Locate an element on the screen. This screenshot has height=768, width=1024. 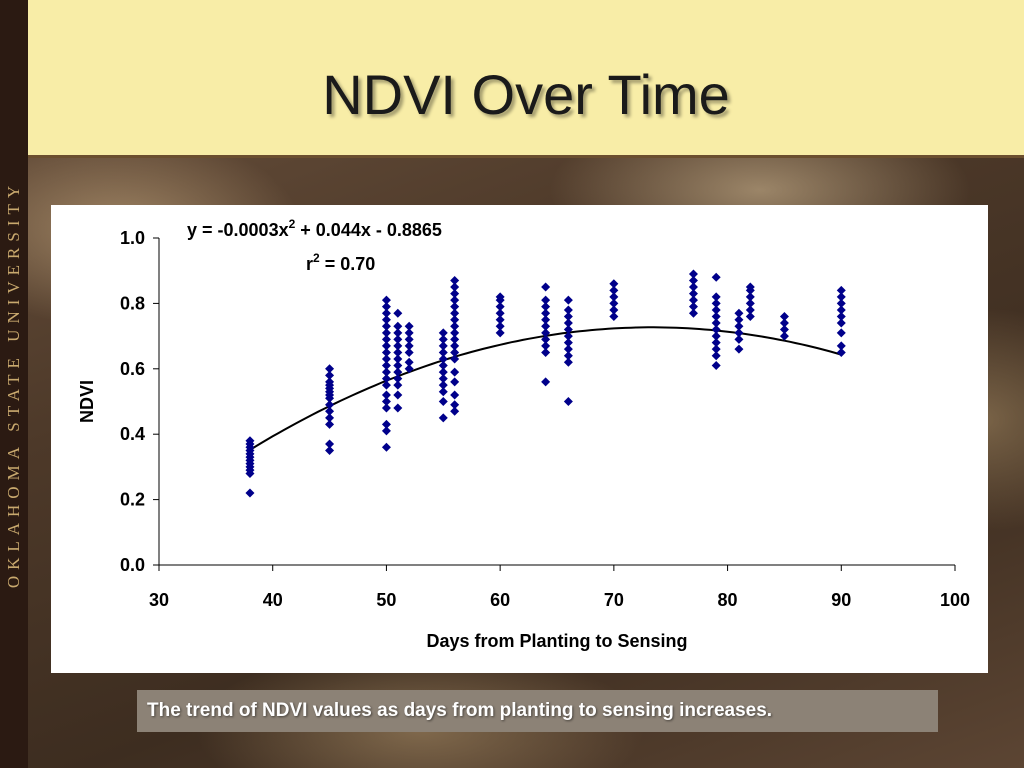
y-tick-label: 1.0 is located at coordinates (132, 238).